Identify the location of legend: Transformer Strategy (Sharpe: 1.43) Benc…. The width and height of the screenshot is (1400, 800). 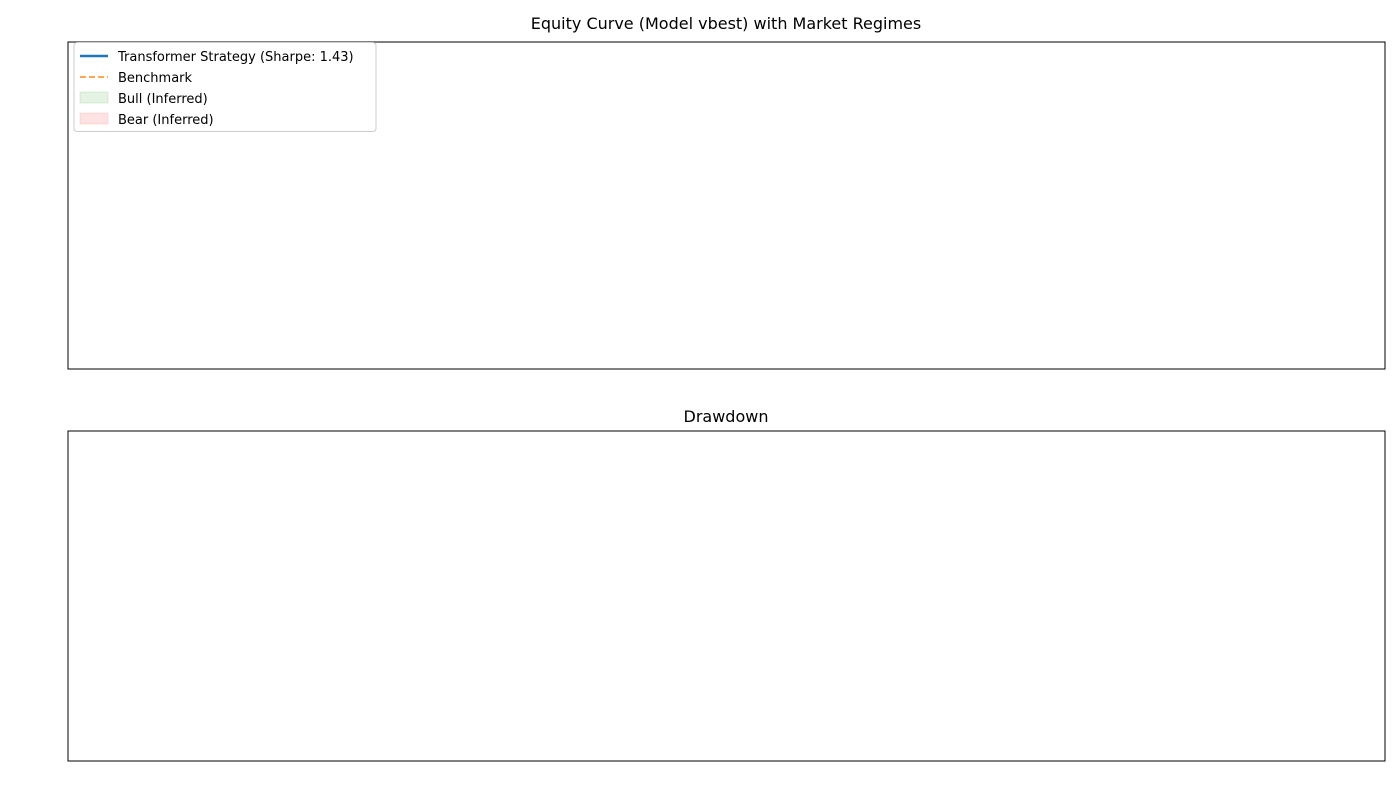
(225, 87).